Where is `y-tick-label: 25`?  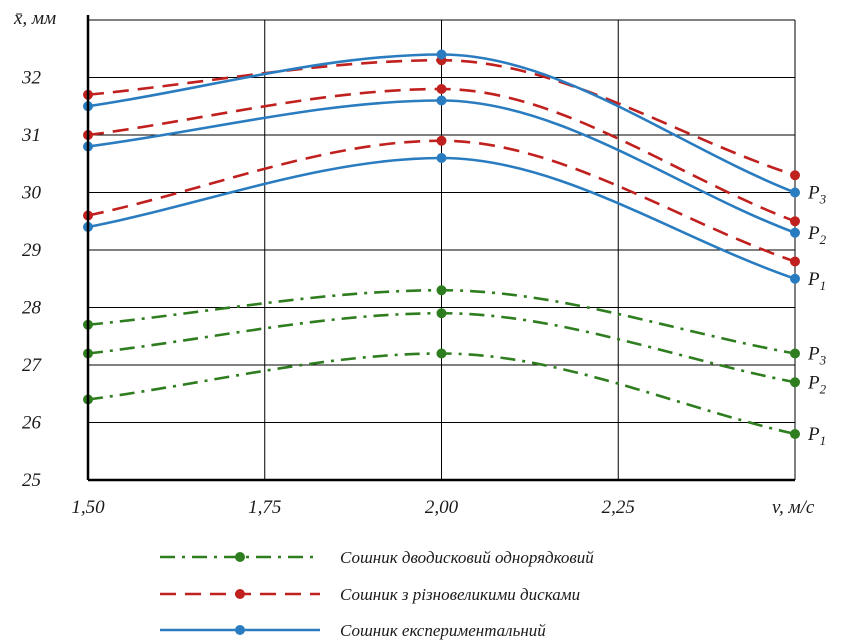
y-tick-label: 25 is located at coordinates (31, 480).